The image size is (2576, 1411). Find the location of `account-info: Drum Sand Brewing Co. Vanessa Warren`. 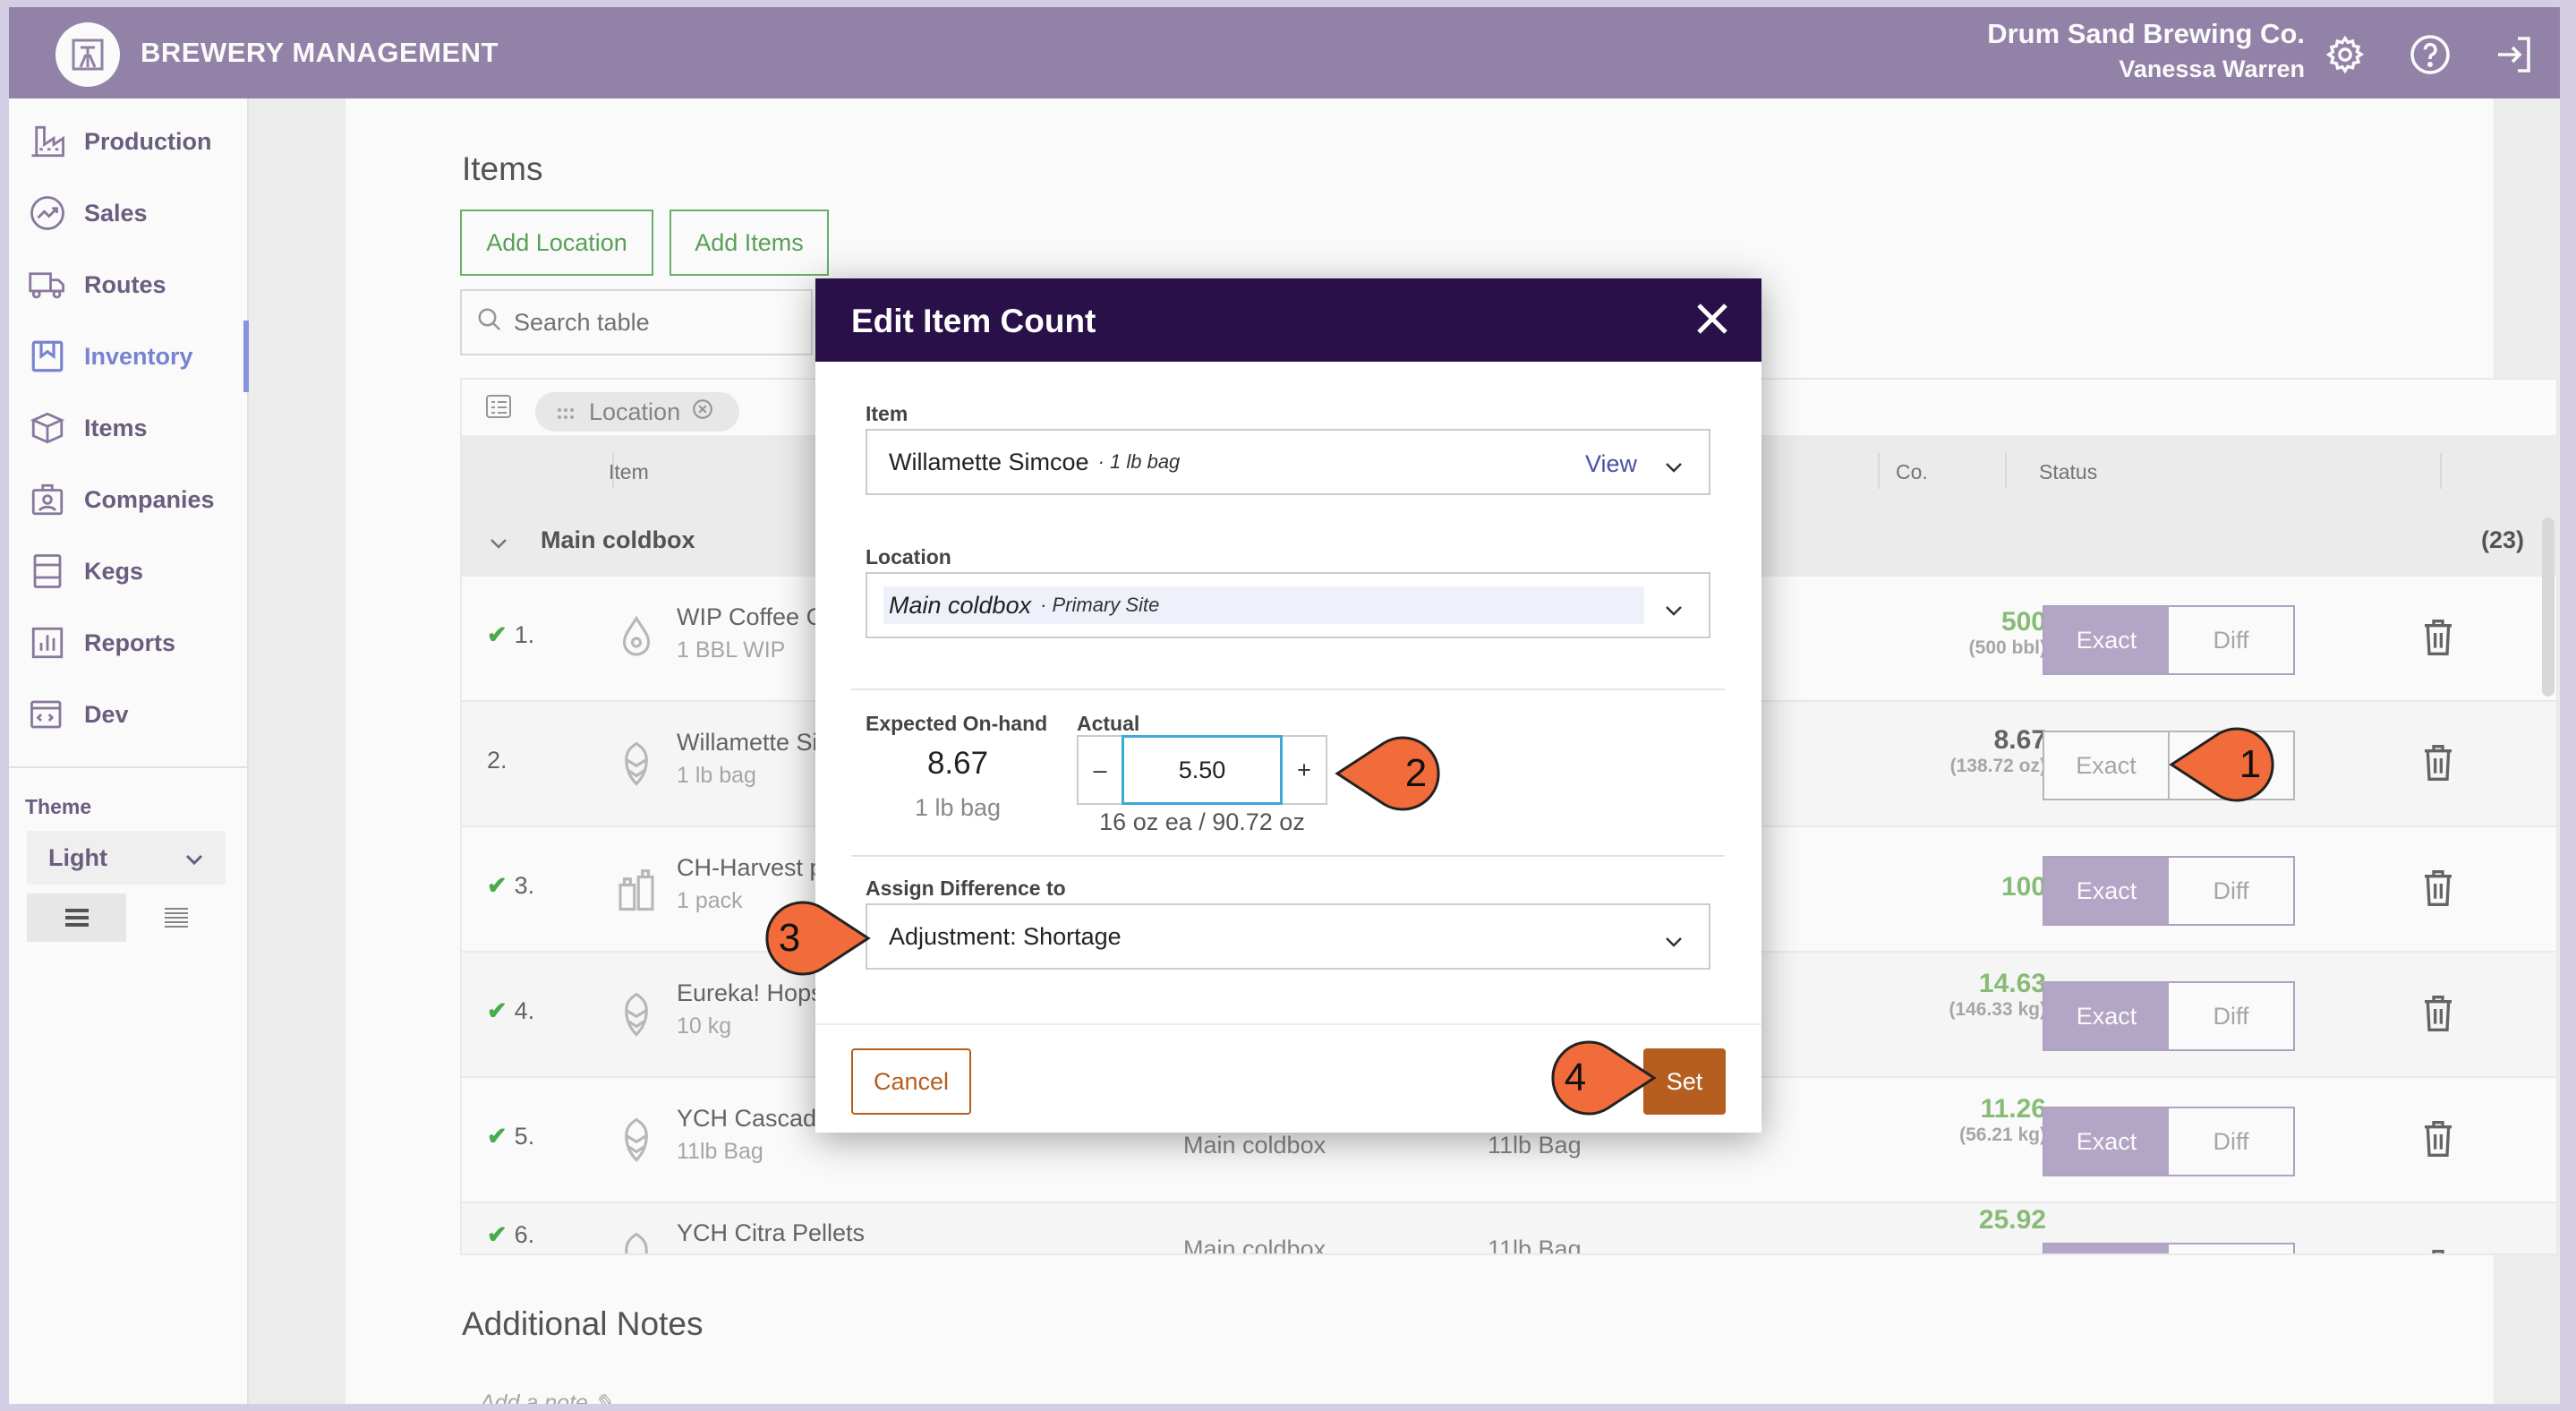

account-info: Drum Sand Brewing Co. Vanessa Warren is located at coordinates (2146, 50).